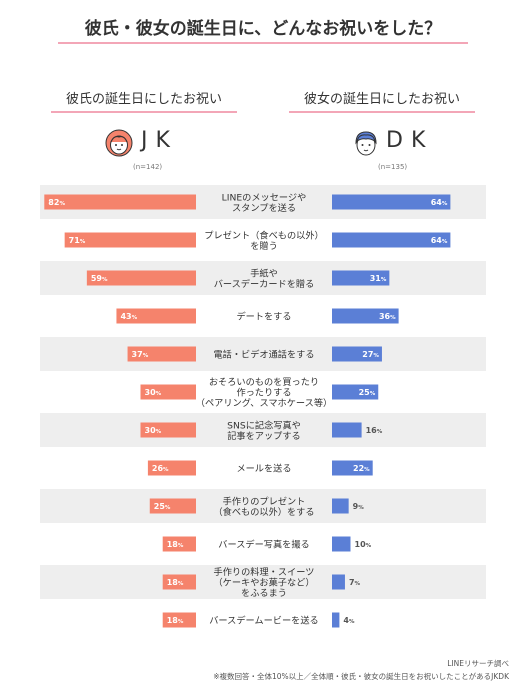 The image size is (526, 700). Describe the element at coordinates (159, 140) in the screenshot. I see `jk-label: JK` at that location.